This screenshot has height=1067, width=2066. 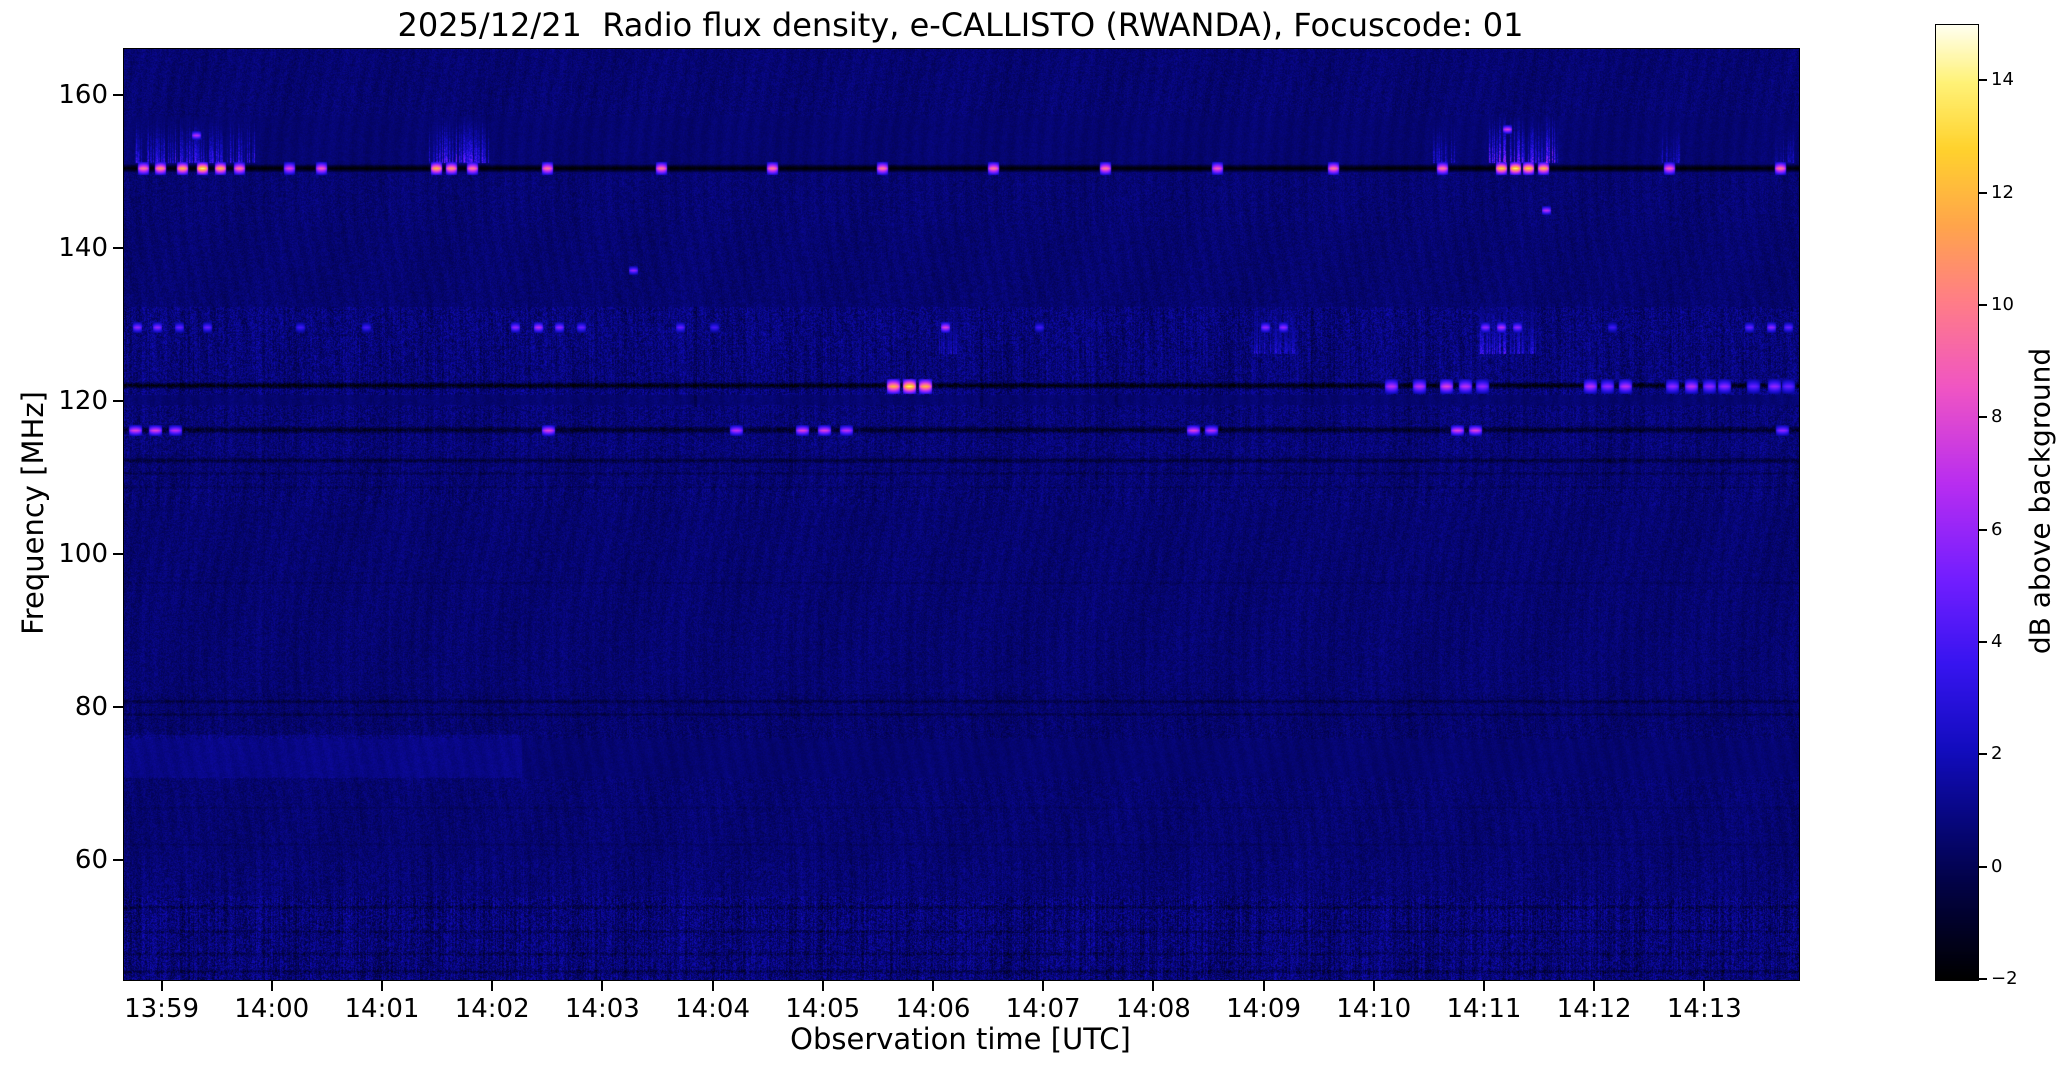 What do you see at coordinates (2004, 978) in the screenshot?
I see `colorbar-tick-label: −2` at bounding box center [2004, 978].